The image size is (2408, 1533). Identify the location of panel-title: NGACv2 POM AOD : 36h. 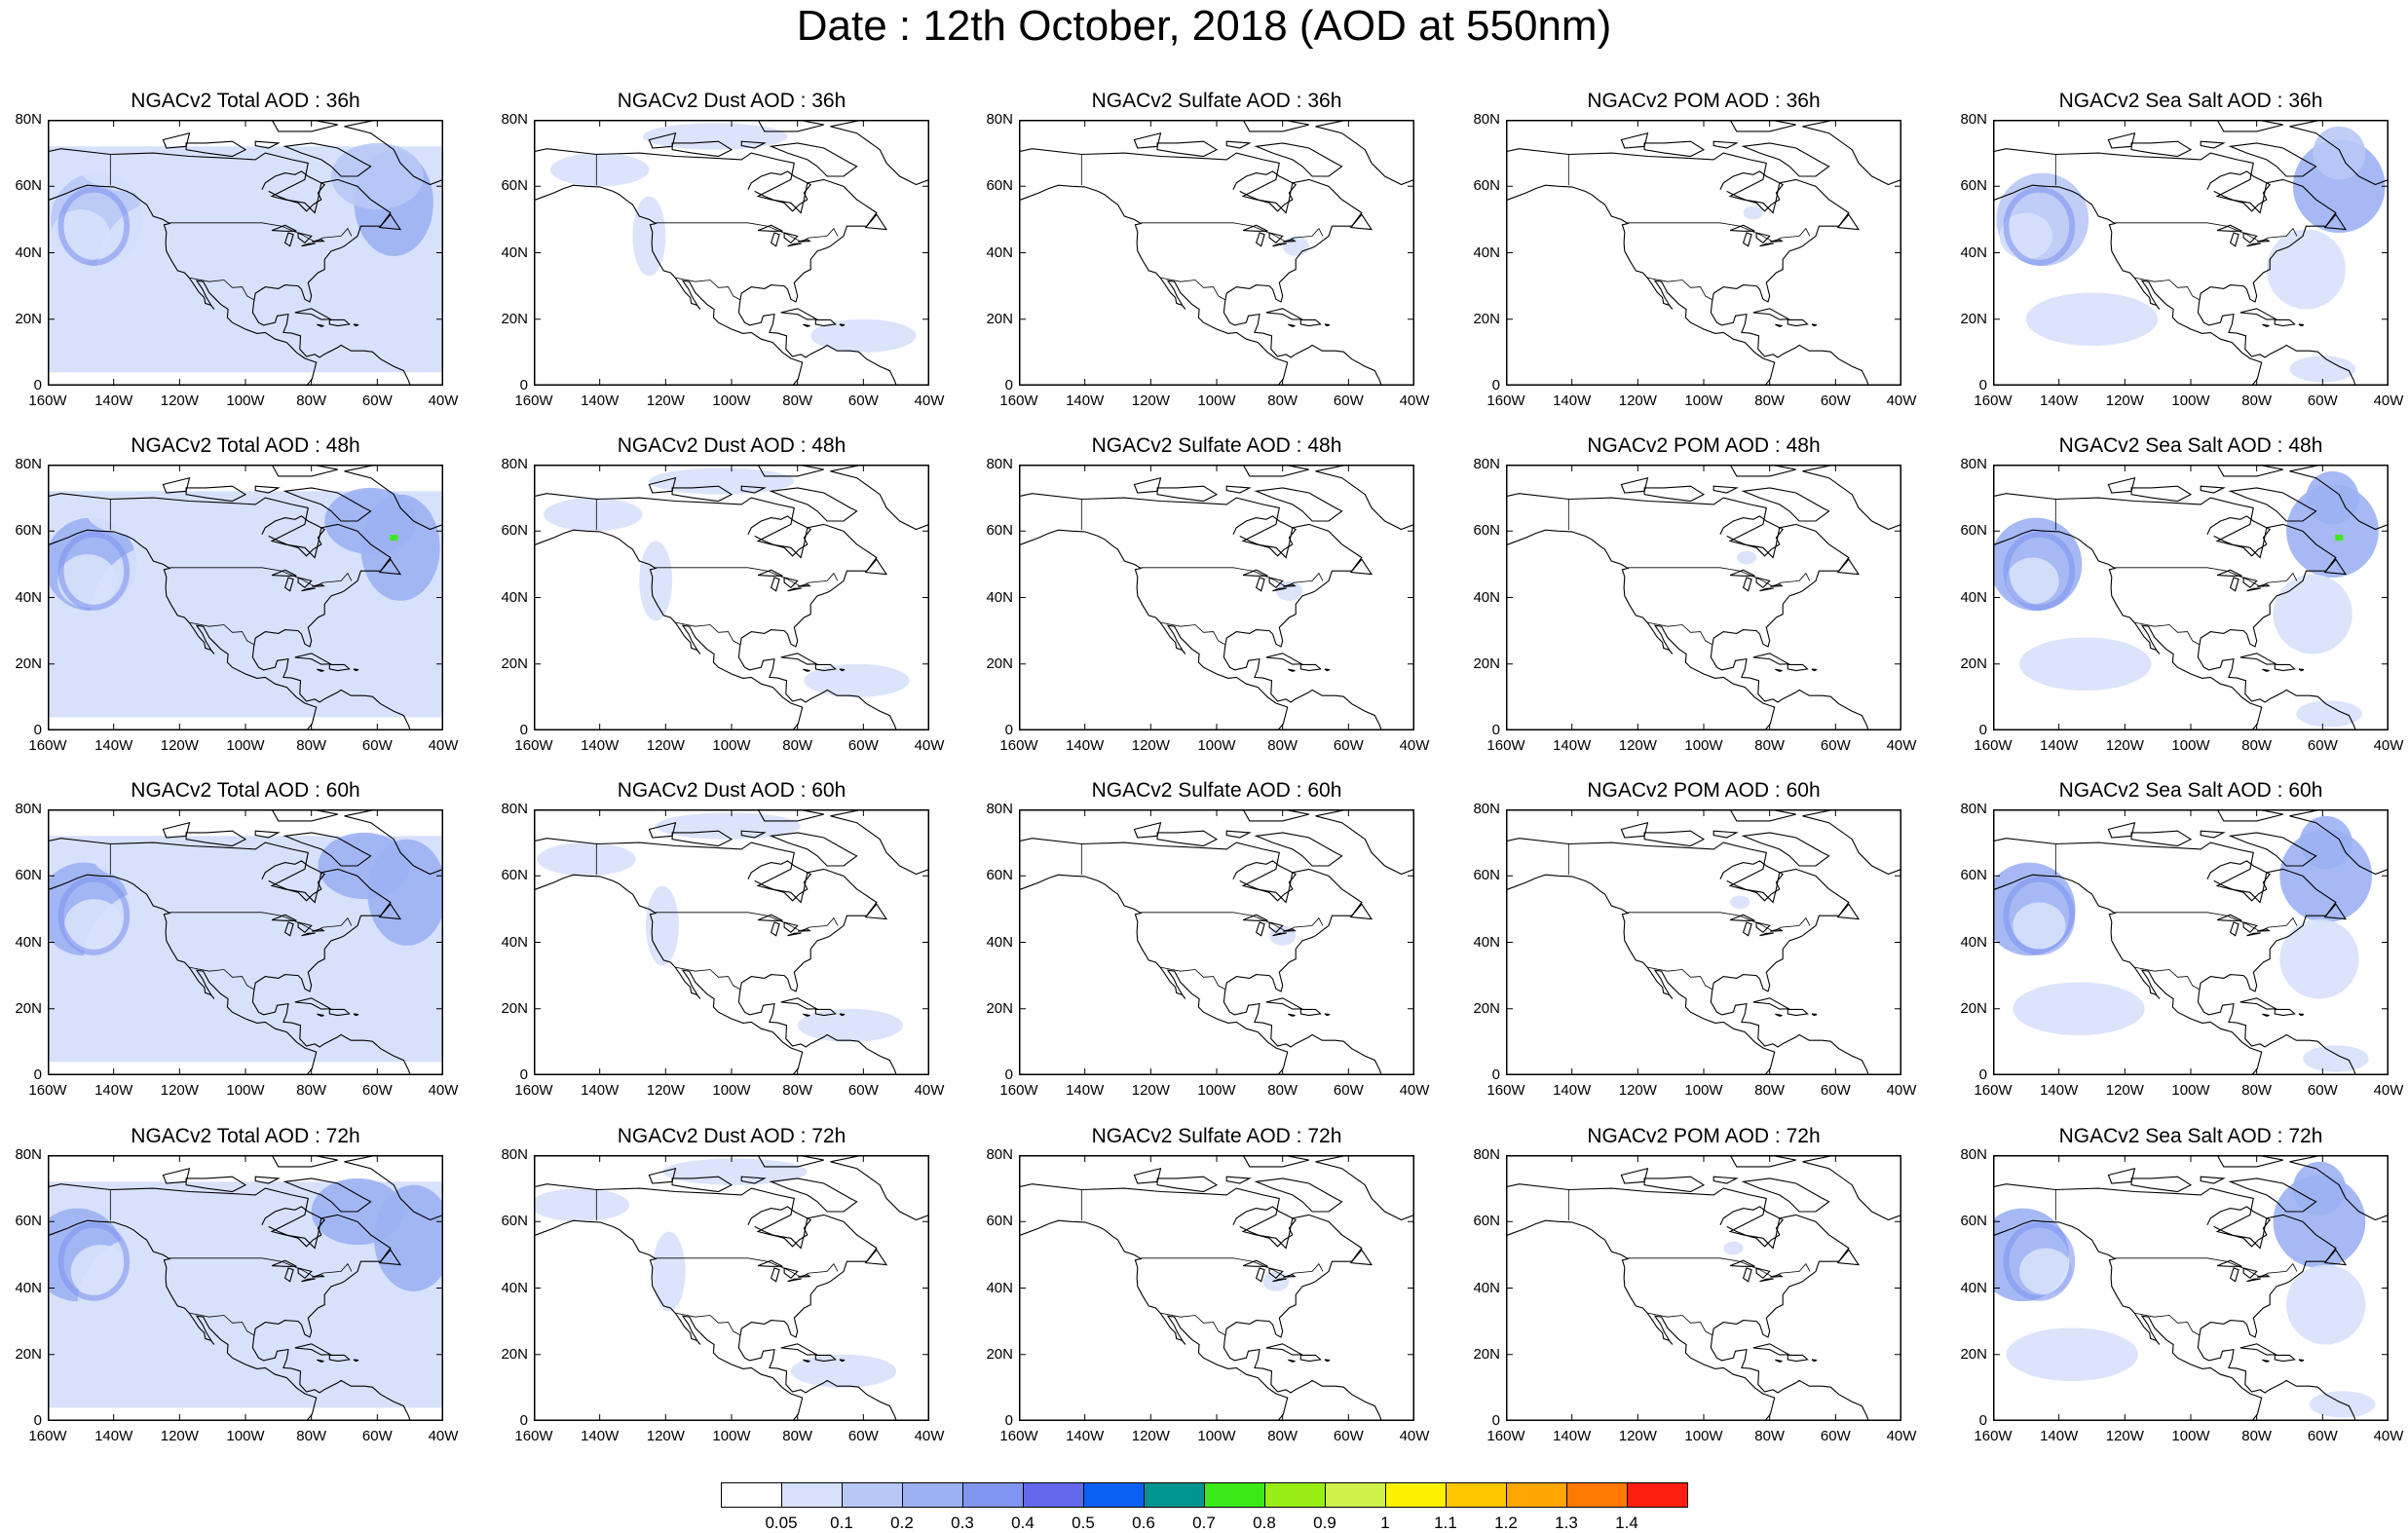
(1704, 101).